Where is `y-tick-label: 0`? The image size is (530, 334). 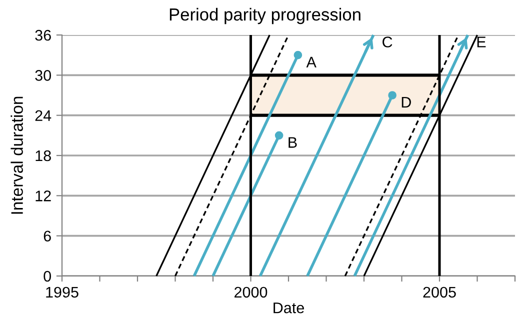 y-tick-label: 0 is located at coordinates (47, 276).